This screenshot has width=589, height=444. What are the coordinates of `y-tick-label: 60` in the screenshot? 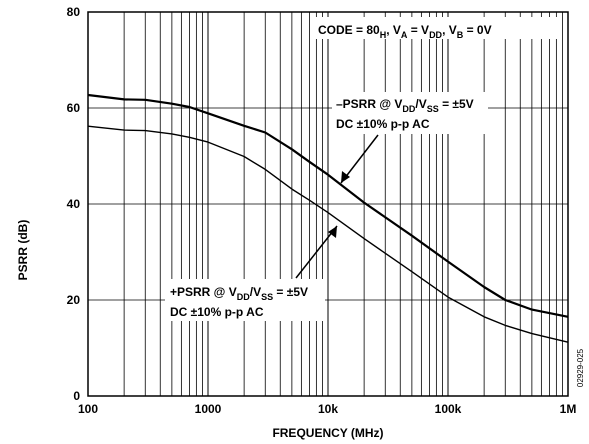 It's located at (74, 108).